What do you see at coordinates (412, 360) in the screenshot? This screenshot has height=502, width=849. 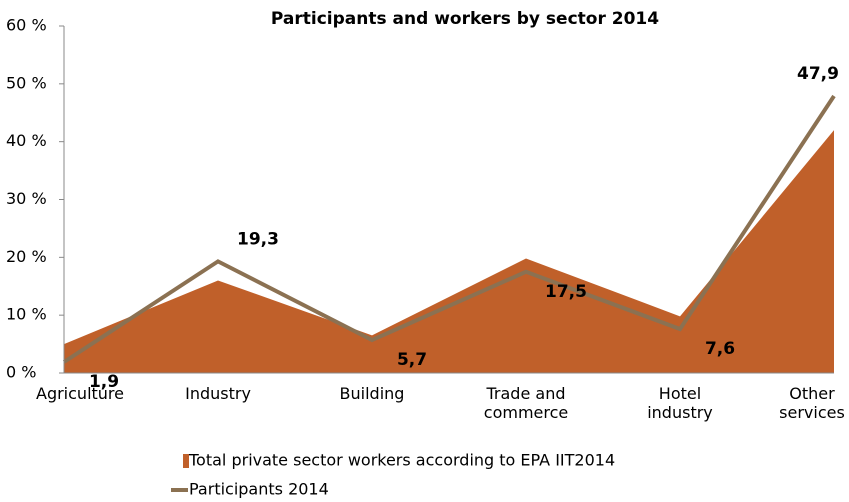 I see `data-label: 5,7` at bounding box center [412, 360].